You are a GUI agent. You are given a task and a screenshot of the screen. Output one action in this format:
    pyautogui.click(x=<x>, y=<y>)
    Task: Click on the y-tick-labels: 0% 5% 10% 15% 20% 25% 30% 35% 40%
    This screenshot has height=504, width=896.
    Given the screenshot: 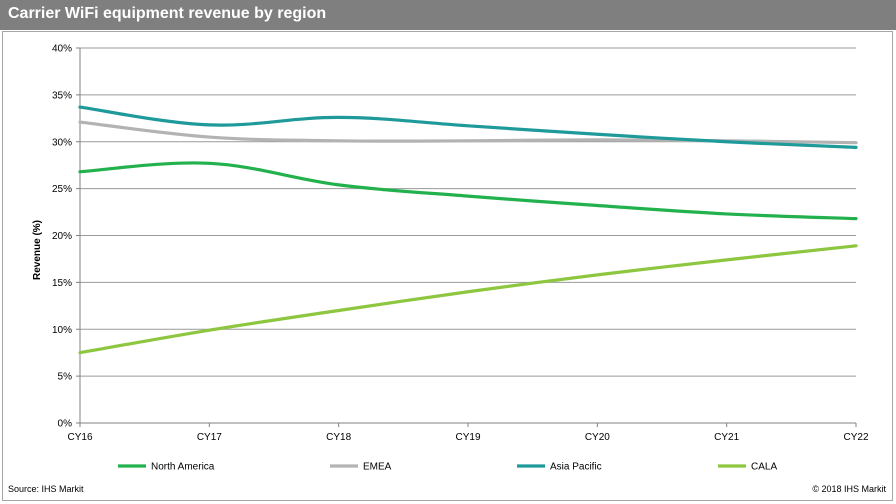 What is the action you would take?
    pyautogui.click(x=62, y=237)
    